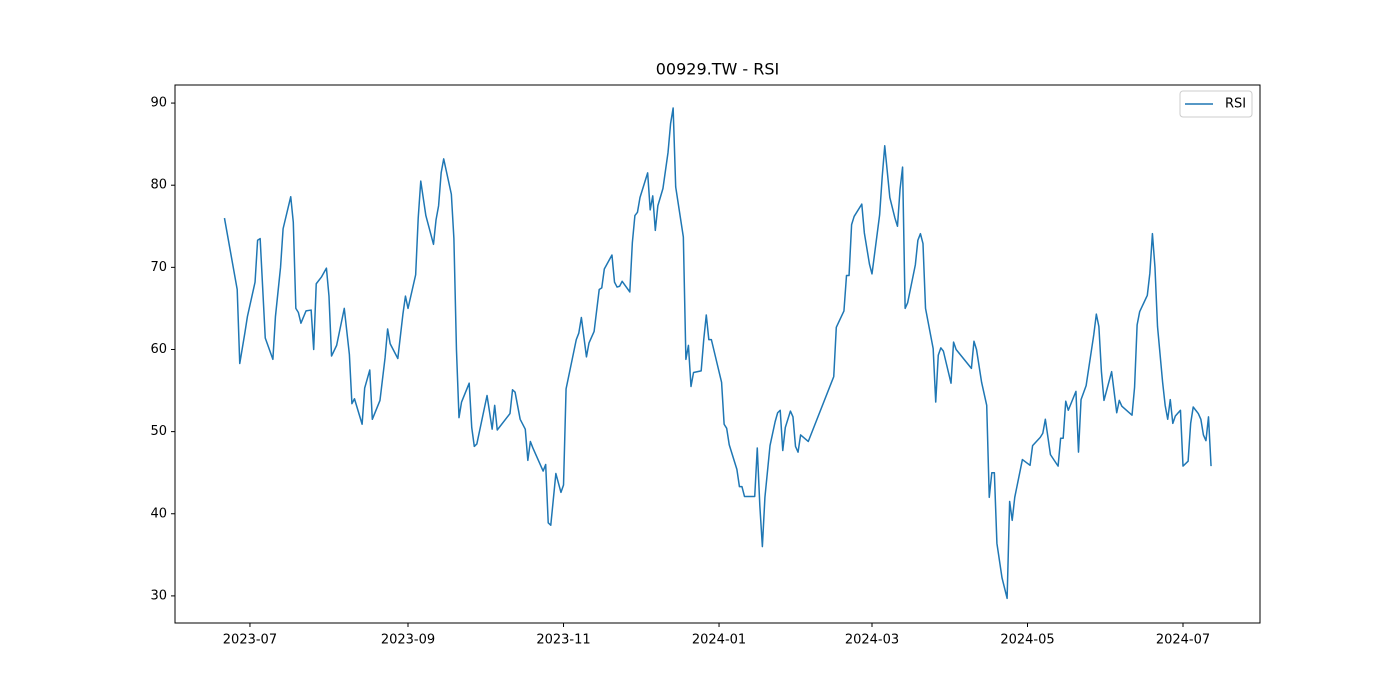 The image size is (1400, 700). I want to click on x-tick-label: 2024-05, so click(1027, 640).